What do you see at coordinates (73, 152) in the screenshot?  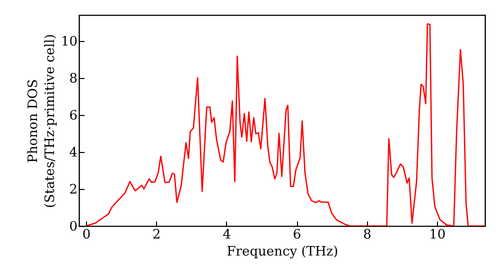 I see `y-tick-label: 4` at bounding box center [73, 152].